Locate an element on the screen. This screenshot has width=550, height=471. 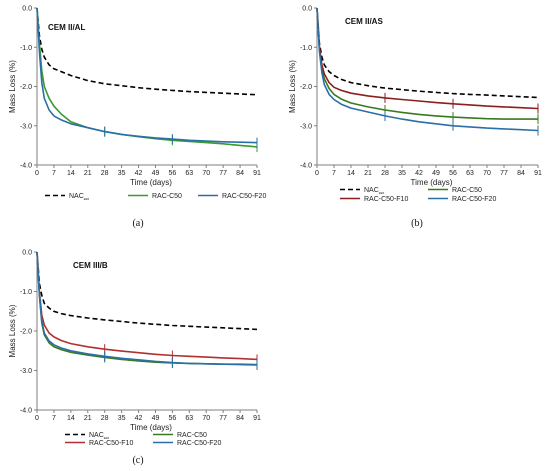
panel-caption: (c) is located at coordinates (137, 460).